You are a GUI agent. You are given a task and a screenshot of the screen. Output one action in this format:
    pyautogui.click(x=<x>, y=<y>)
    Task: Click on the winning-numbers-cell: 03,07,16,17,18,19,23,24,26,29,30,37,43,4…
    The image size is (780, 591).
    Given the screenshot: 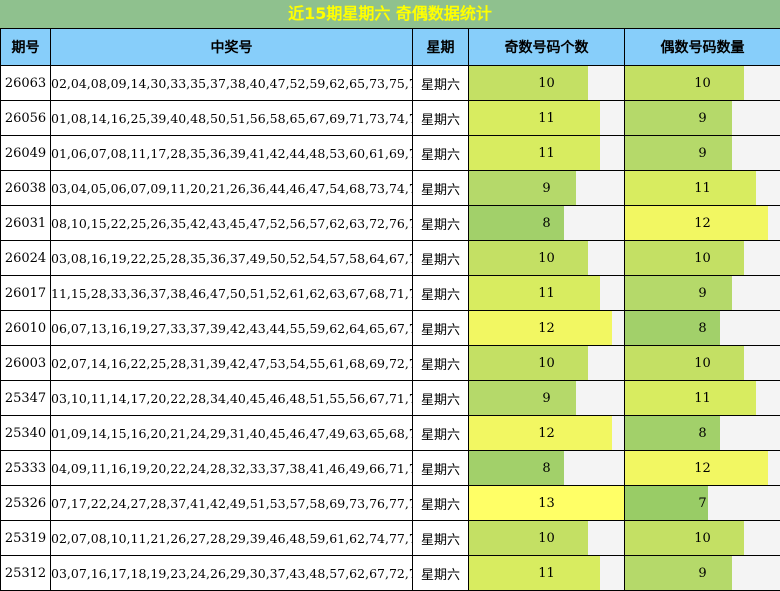 What is the action you would take?
    pyautogui.click(x=232, y=573)
    